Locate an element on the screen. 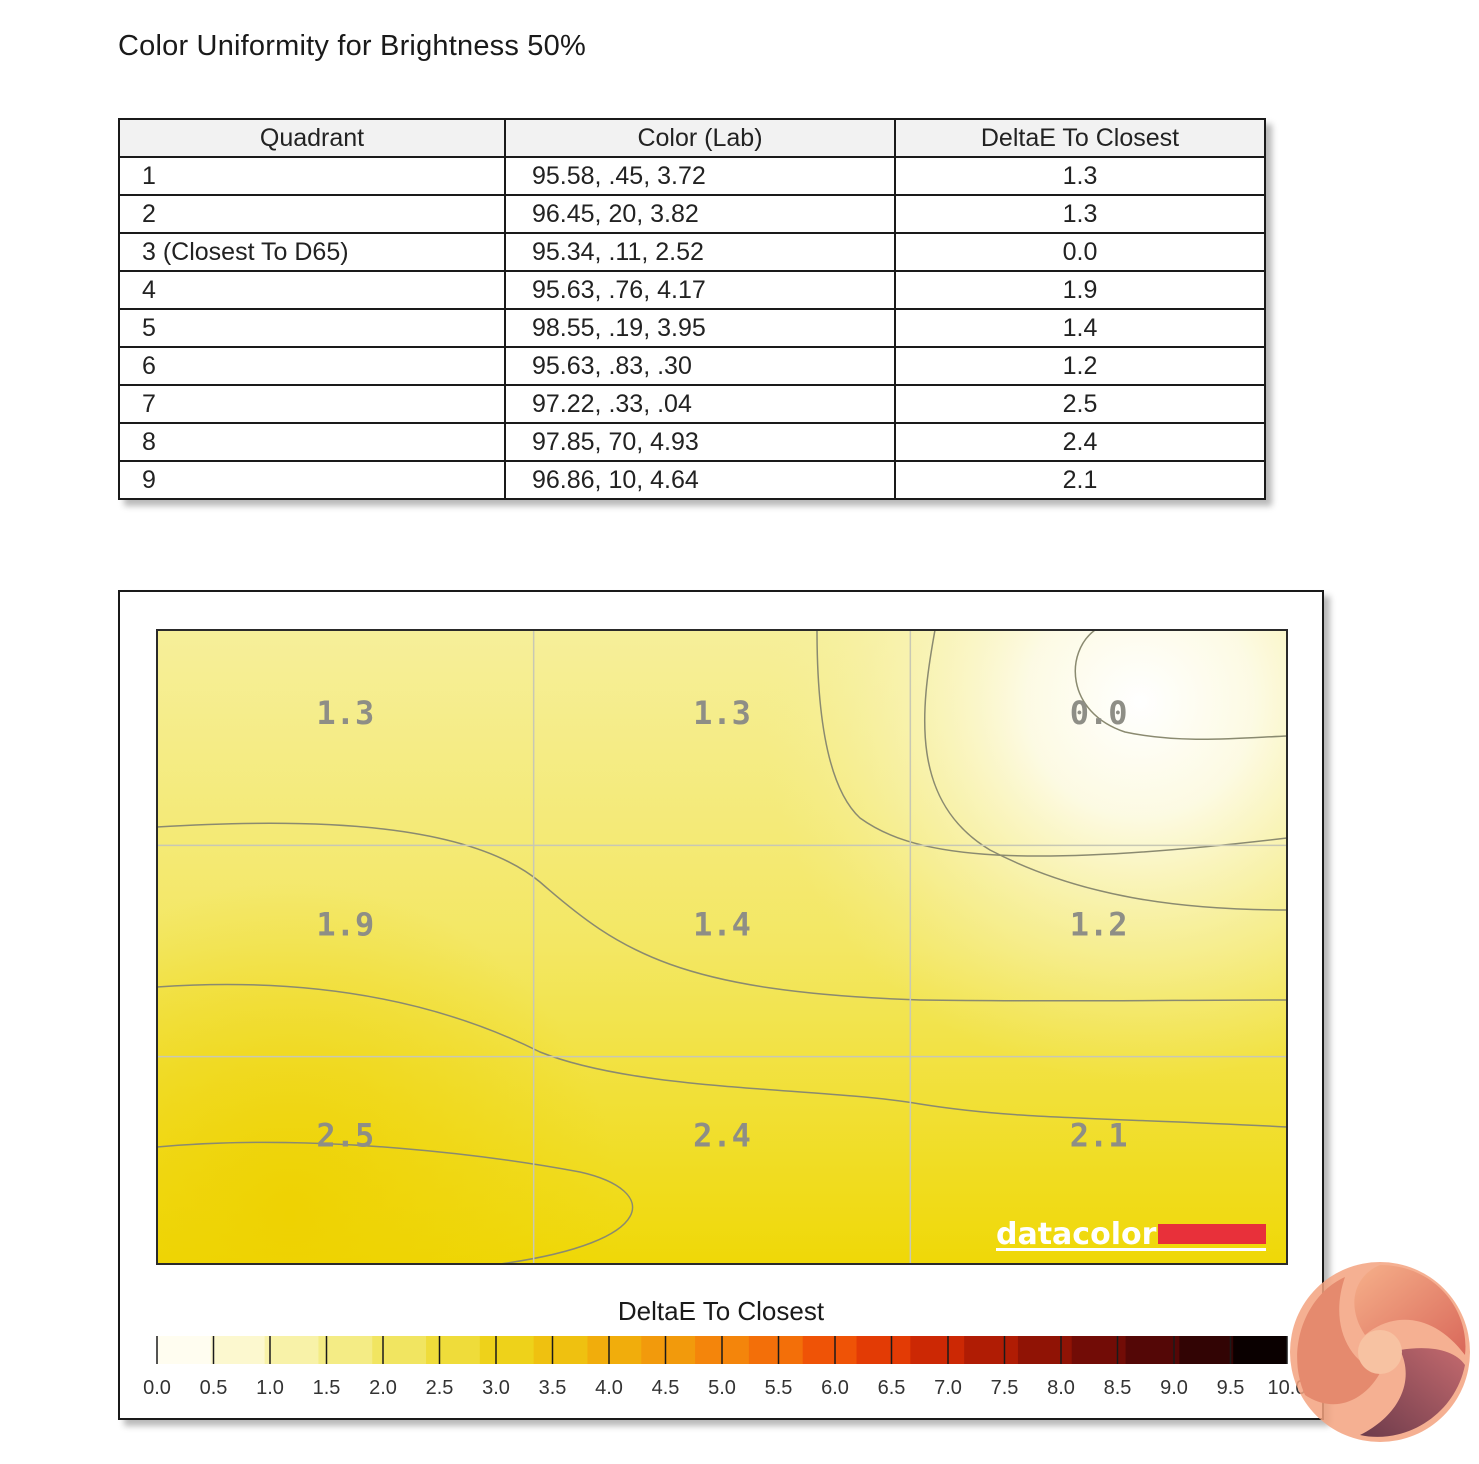 The image size is (1479, 1464). cell-quadrant: 1 is located at coordinates (312, 176).